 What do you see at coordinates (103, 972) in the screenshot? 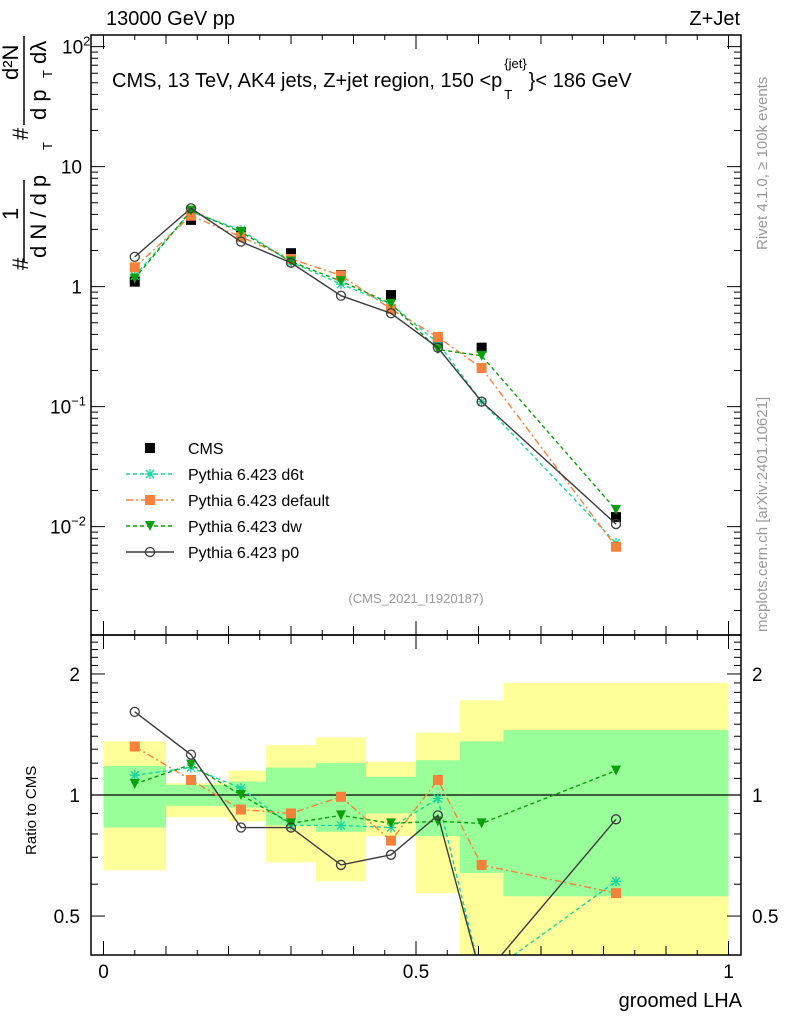
I see `x-tick-label: 0` at bounding box center [103, 972].